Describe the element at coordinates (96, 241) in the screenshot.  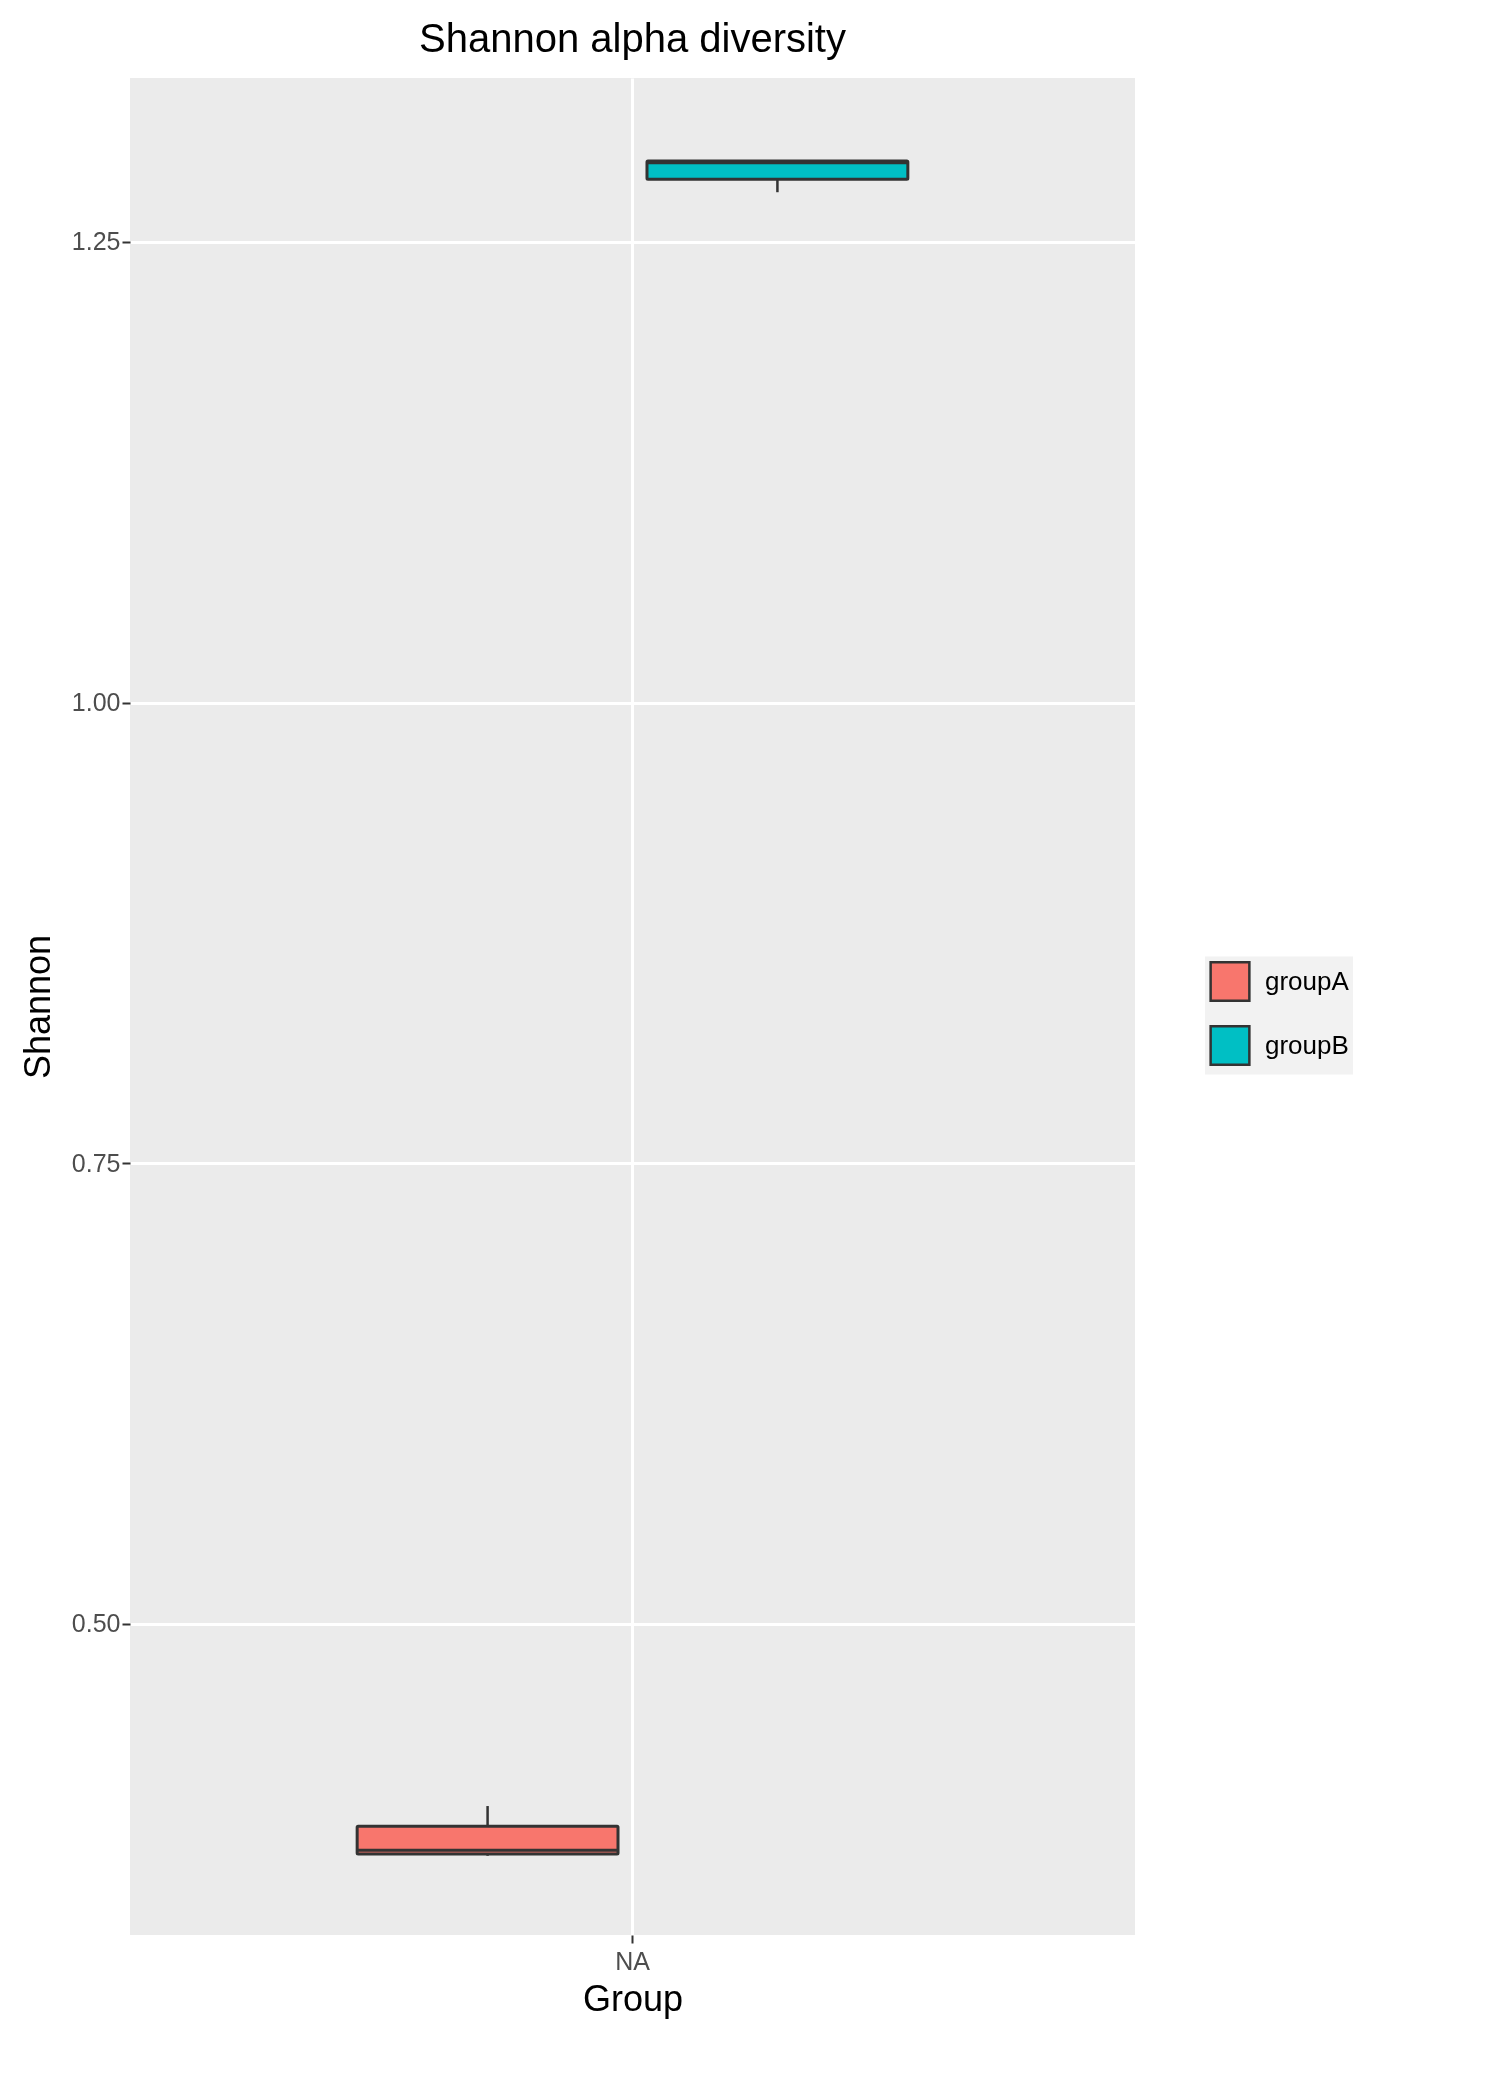
I see `y-tick-label: 1.25` at that location.